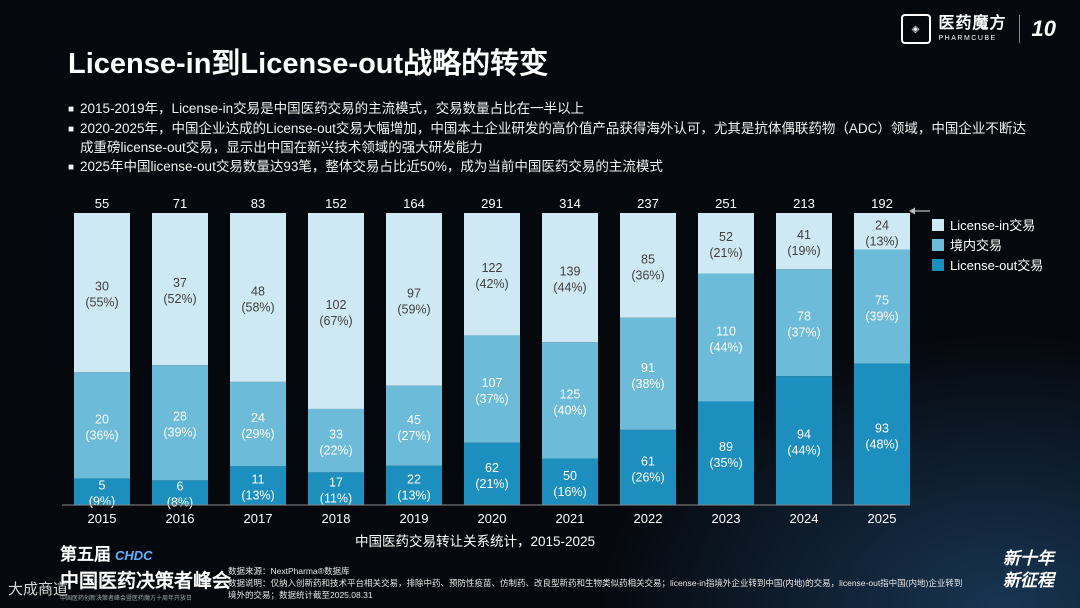 The height and width of the screenshot is (608, 1080). Describe the element at coordinates (492, 203) in the screenshot. I see `bar-total-label: 291` at that location.